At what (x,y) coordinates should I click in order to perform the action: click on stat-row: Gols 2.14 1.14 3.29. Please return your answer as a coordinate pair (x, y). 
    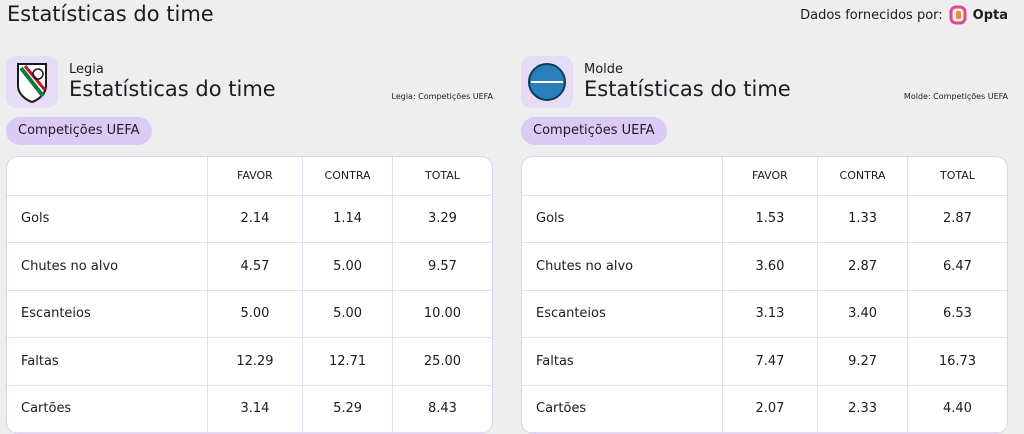
    Looking at the image, I should click on (249, 219).